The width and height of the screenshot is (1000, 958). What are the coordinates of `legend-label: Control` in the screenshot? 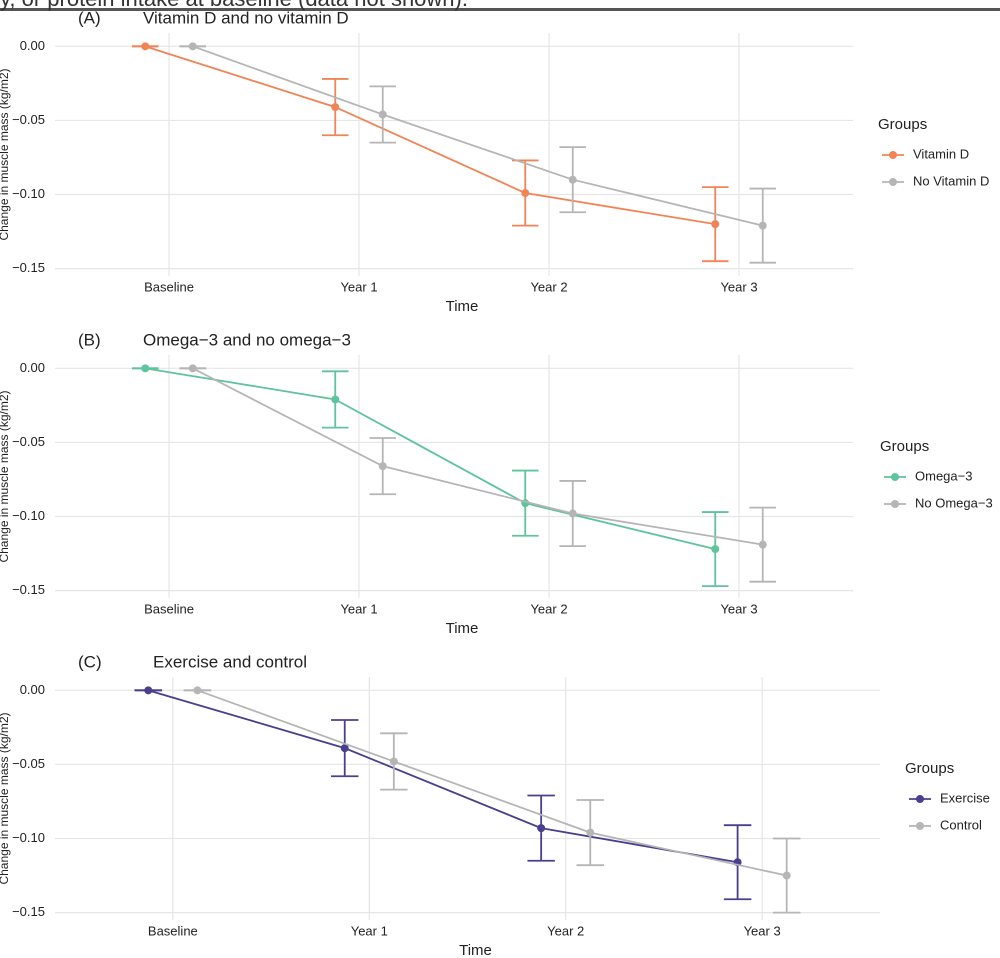 It's located at (961, 824).